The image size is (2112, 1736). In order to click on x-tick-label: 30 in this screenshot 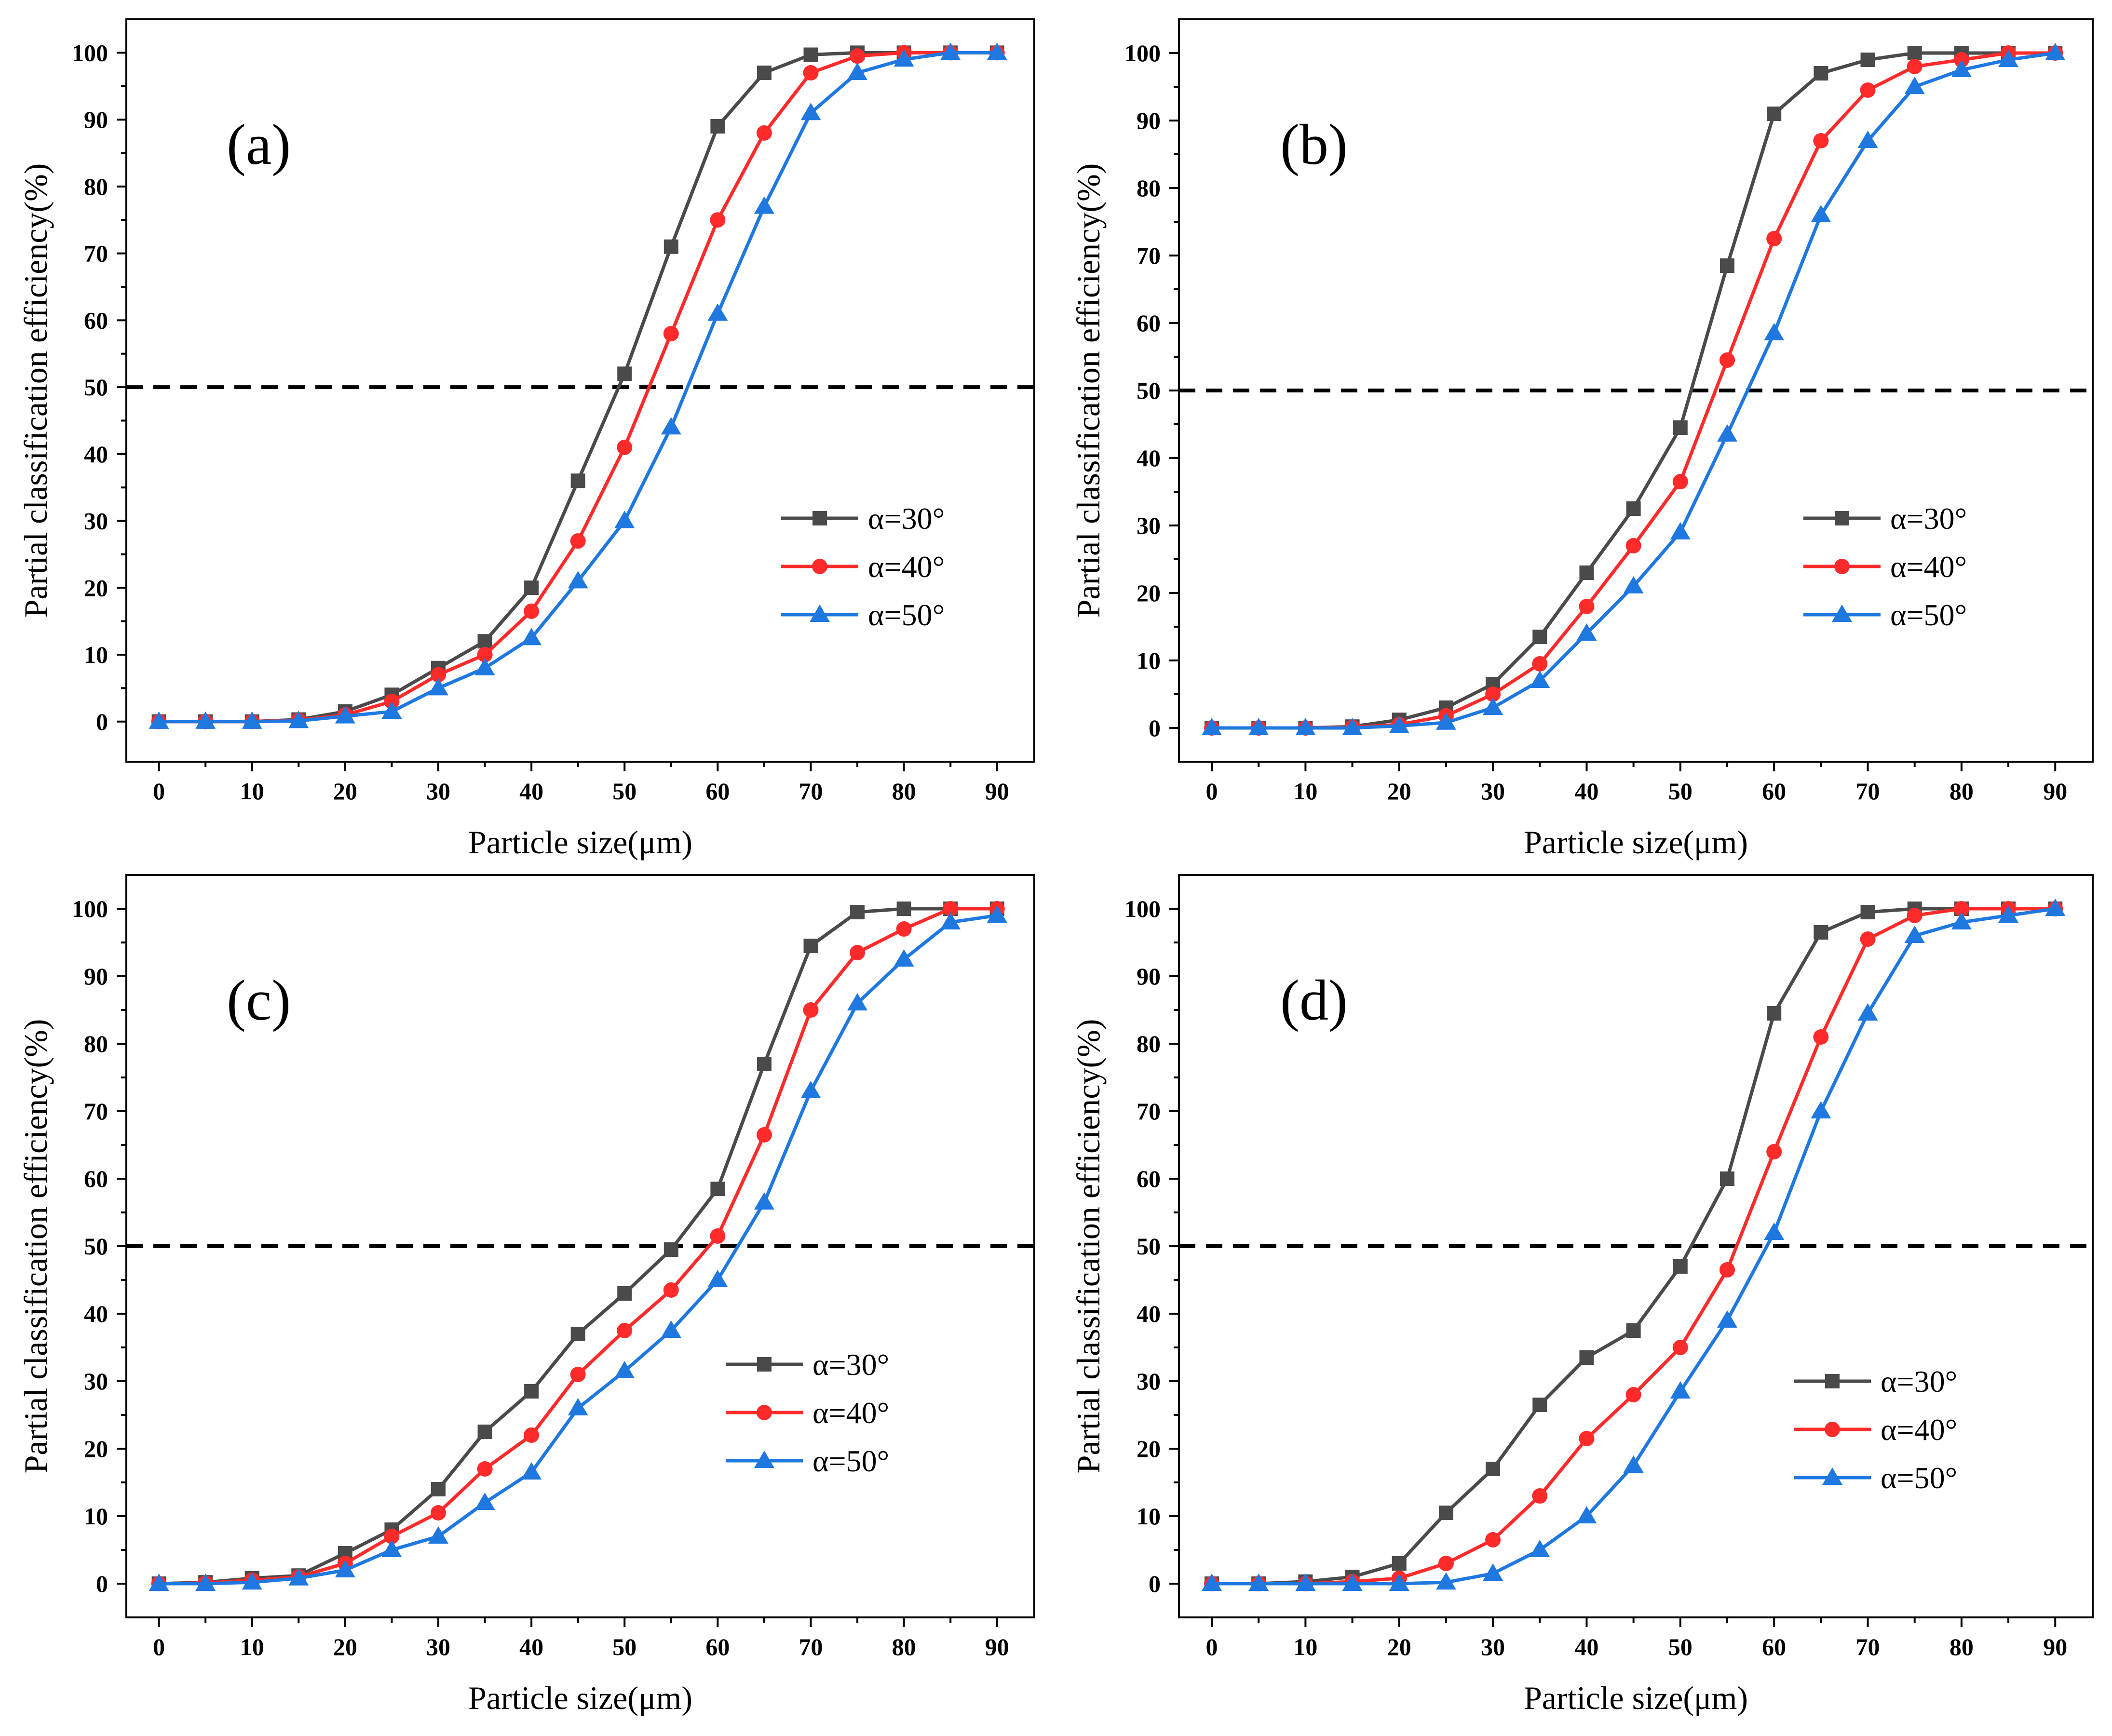, I will do `click(438, 791)`.